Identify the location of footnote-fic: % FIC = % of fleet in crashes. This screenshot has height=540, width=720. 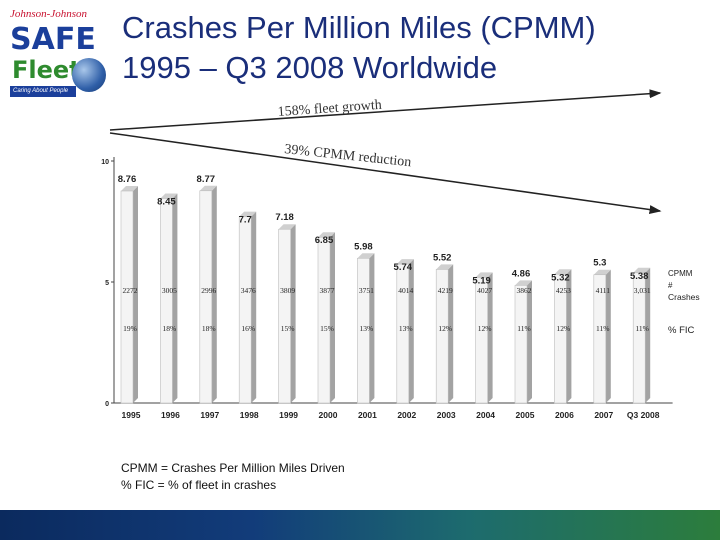
(199, 485).